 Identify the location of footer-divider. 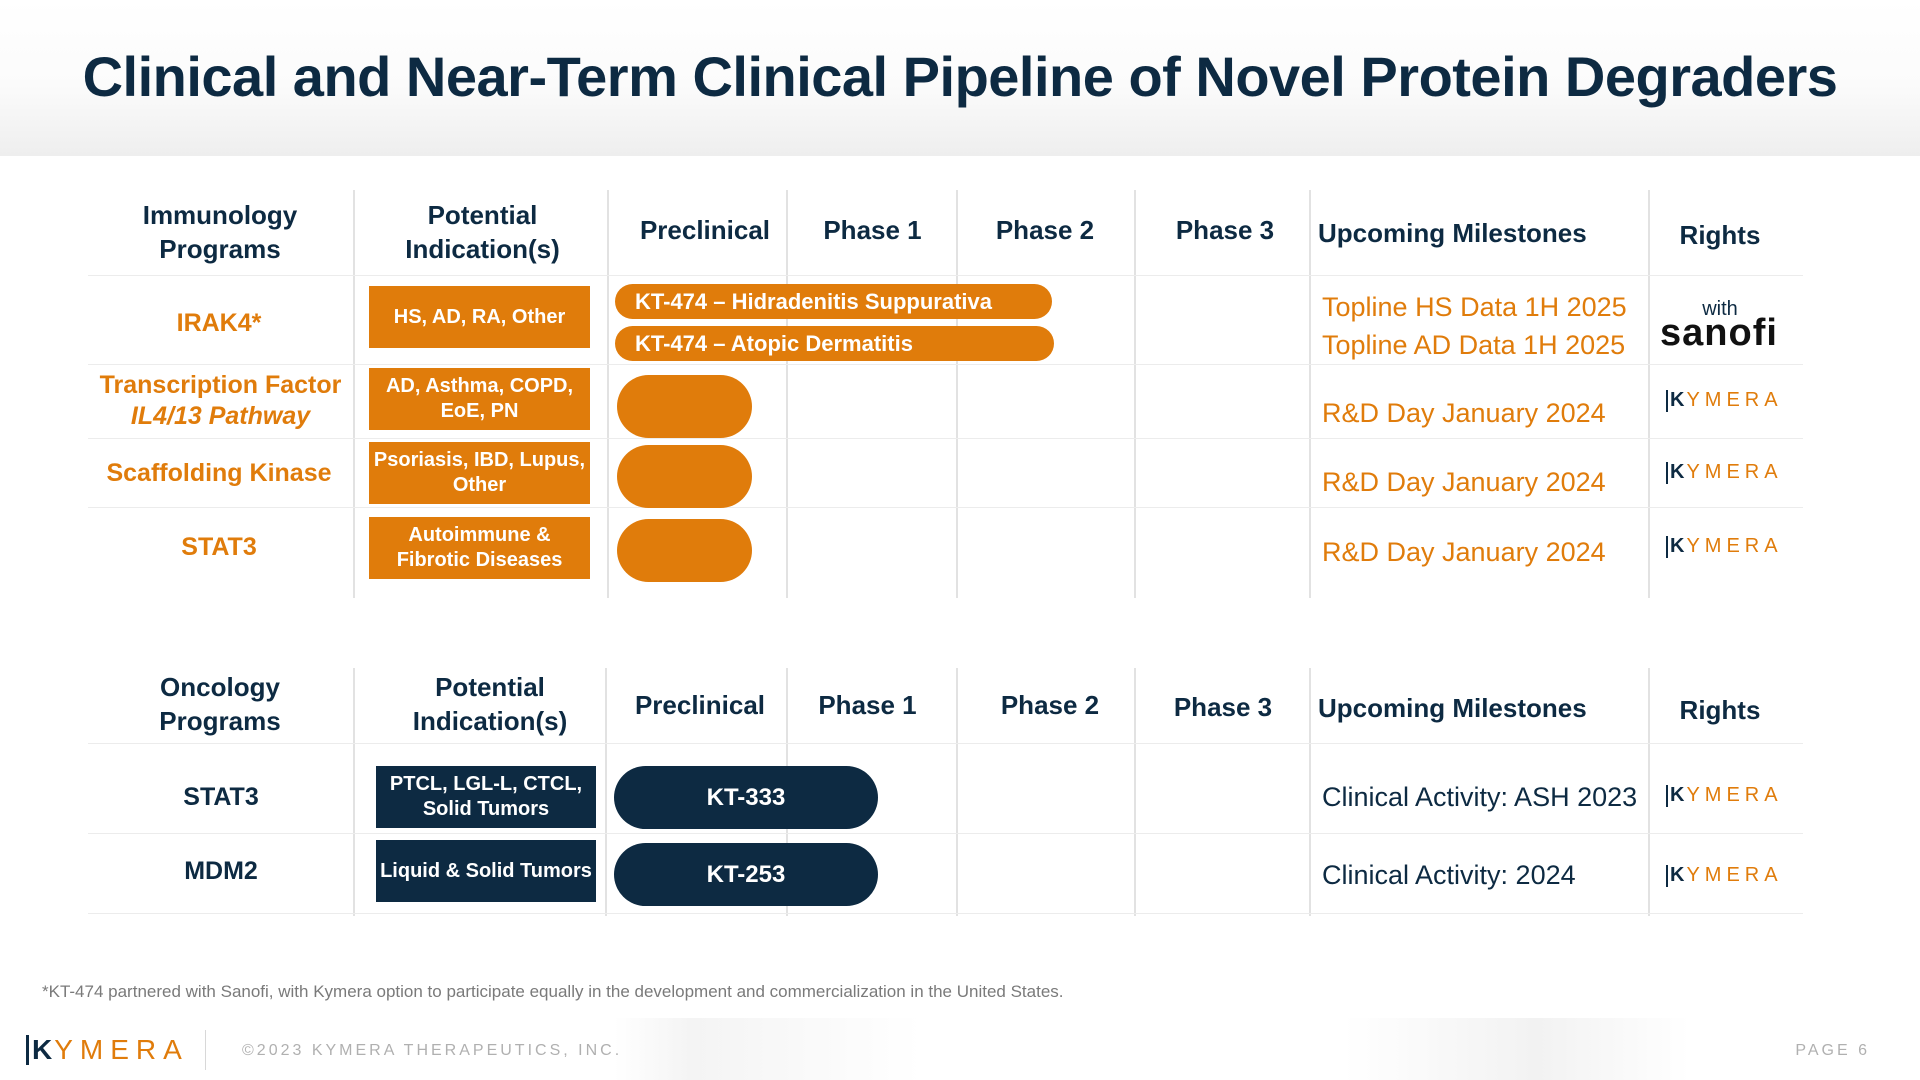
(205, 1050).